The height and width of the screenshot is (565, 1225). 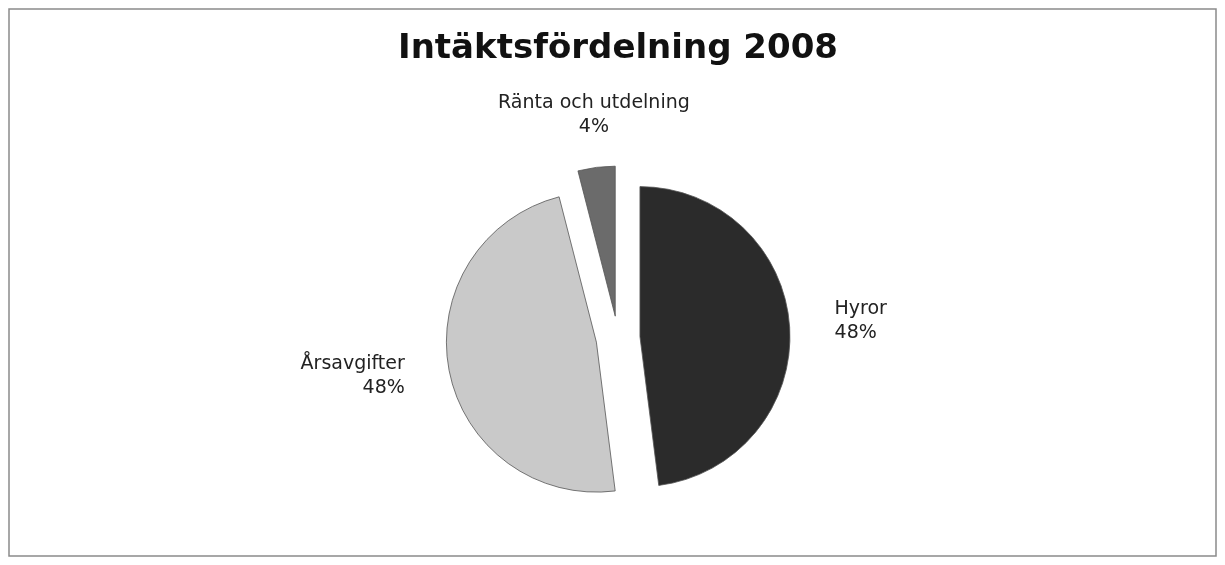 What do you see at coordinates (861, 307) in the screenshot?
I see `slice-label: Hyror` at bounding box center [861, 307].